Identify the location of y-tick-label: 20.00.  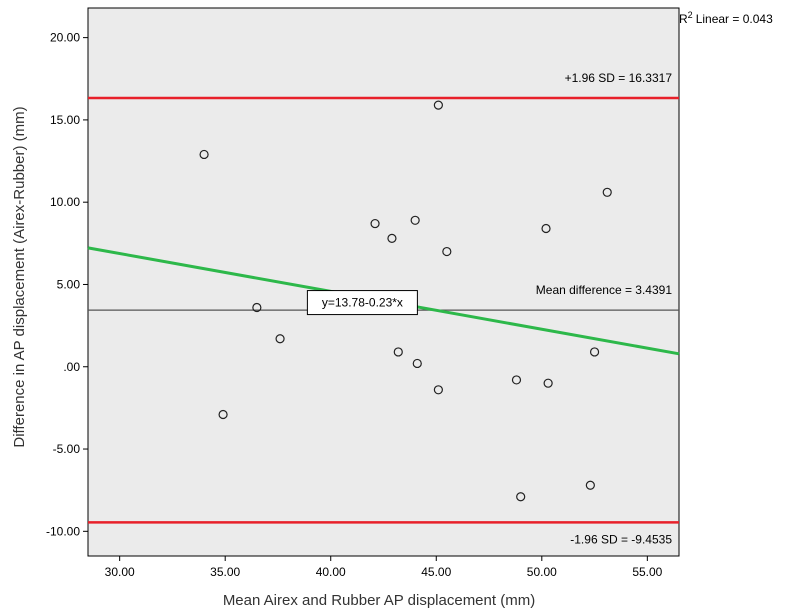
(65, 38).